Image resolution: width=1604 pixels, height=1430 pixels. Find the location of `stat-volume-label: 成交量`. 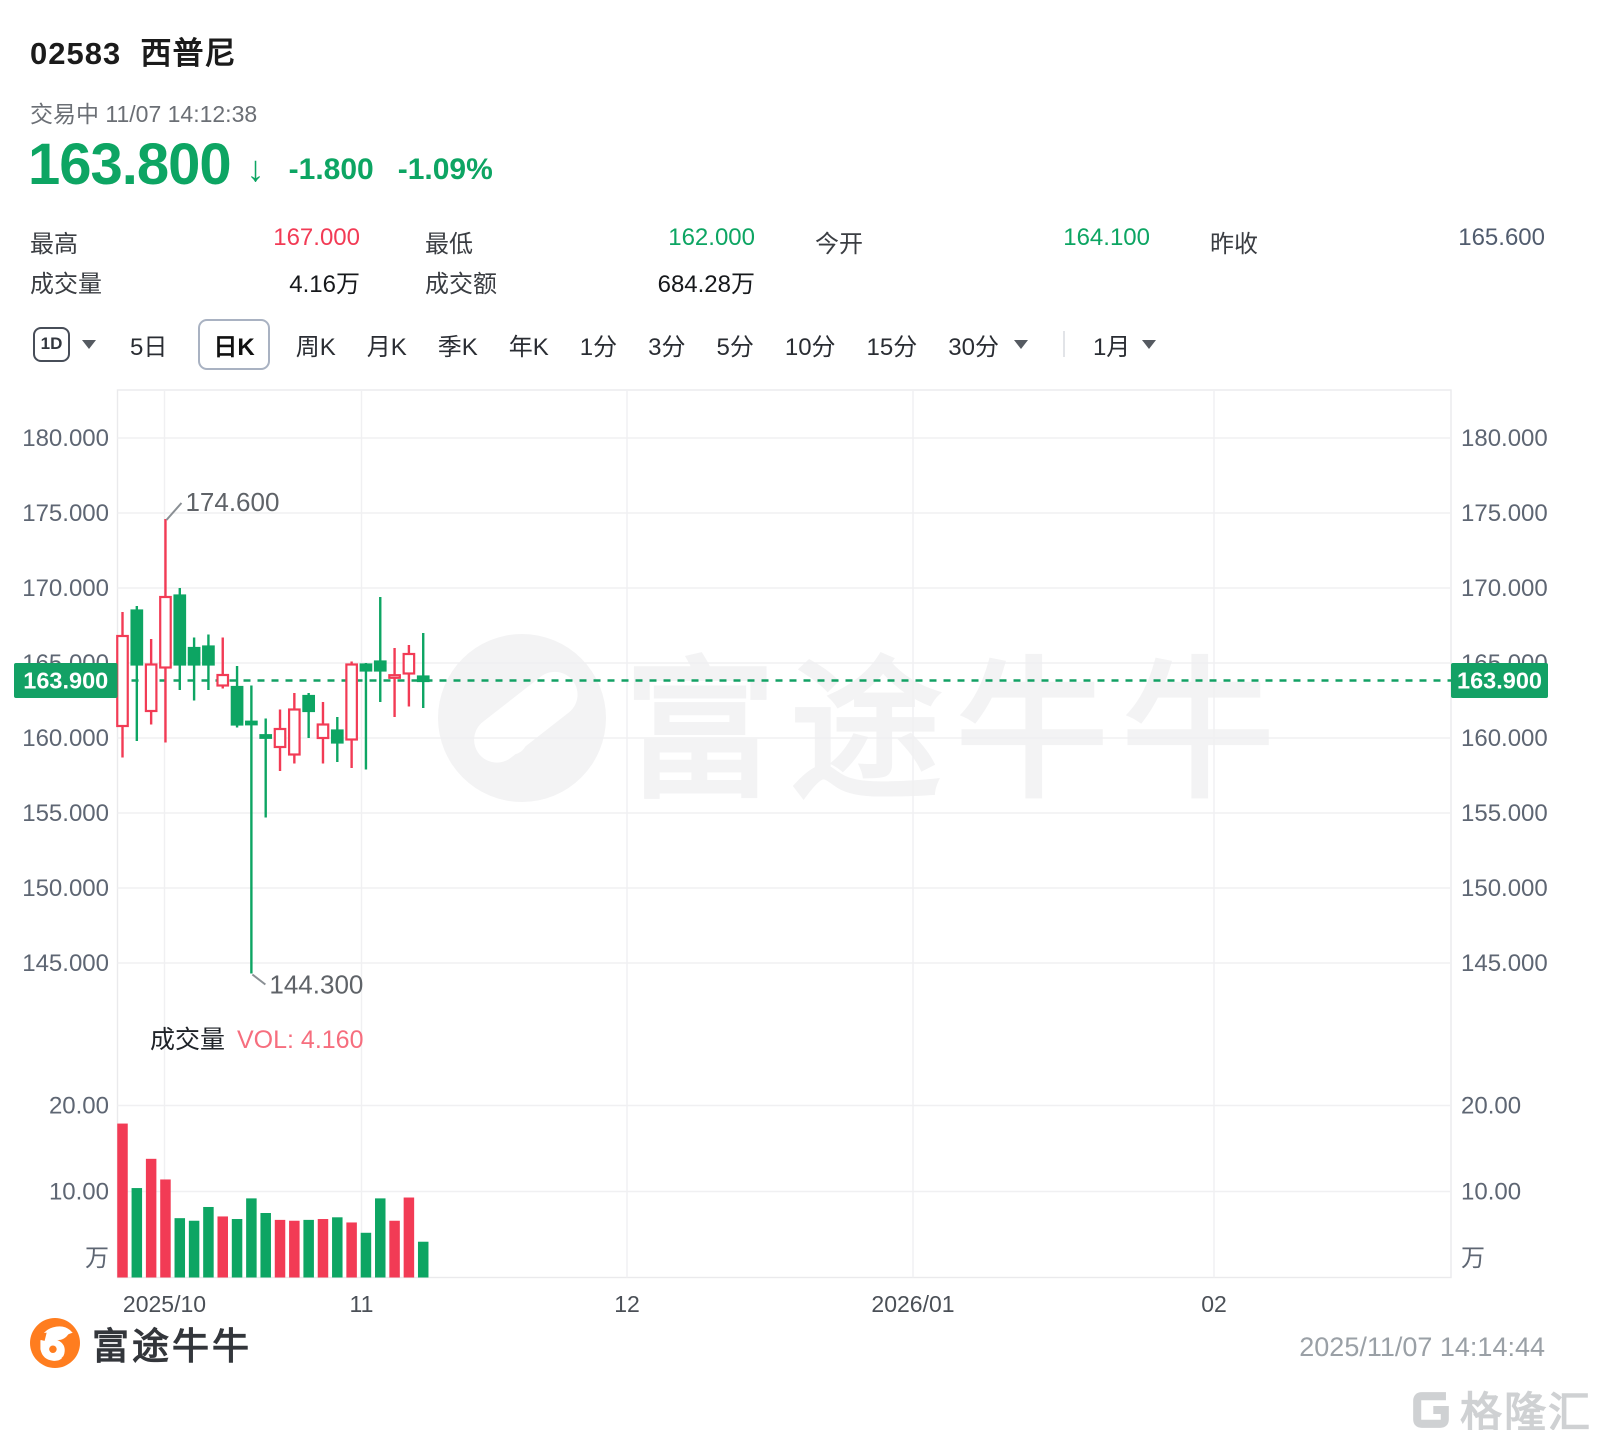

stat-volume-label: 成交量 is located at coordinates (66, 284).